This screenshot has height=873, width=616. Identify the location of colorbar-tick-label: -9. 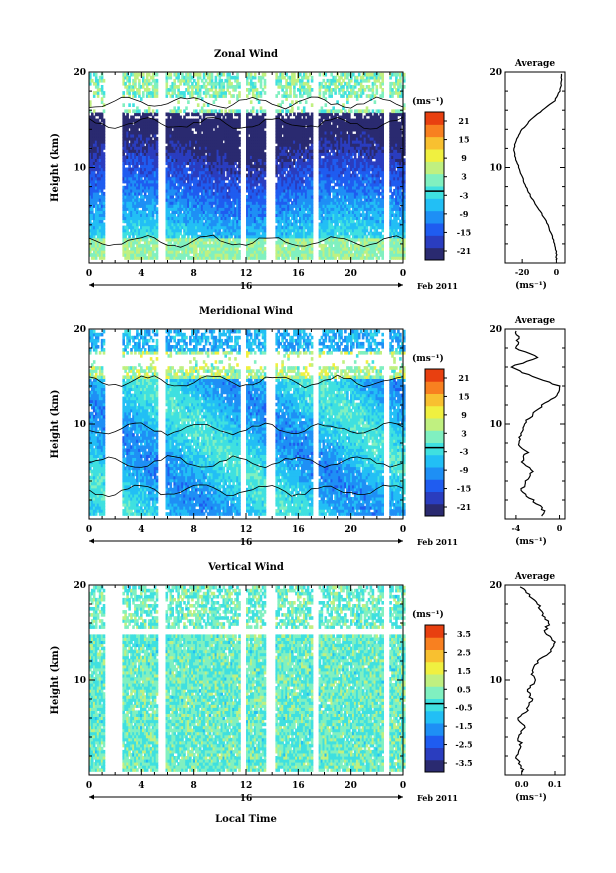
(464, 214).